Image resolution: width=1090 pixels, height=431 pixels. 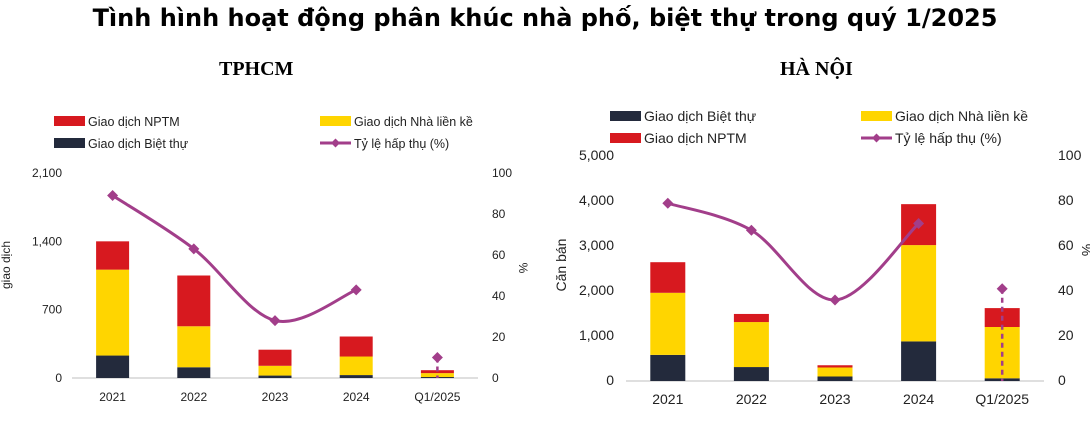 I want to click on y-tick-label-tphcm: 0, so click(x=58, y=378).